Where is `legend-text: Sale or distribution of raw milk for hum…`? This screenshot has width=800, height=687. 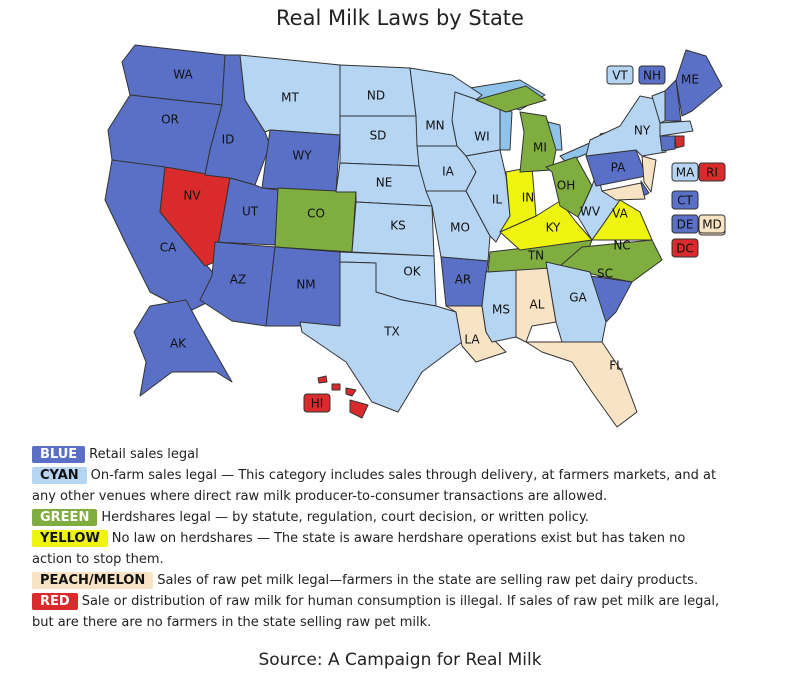
legend-text: Sale or distribution of raw milk for hum… is located at coordinates (376, 612).